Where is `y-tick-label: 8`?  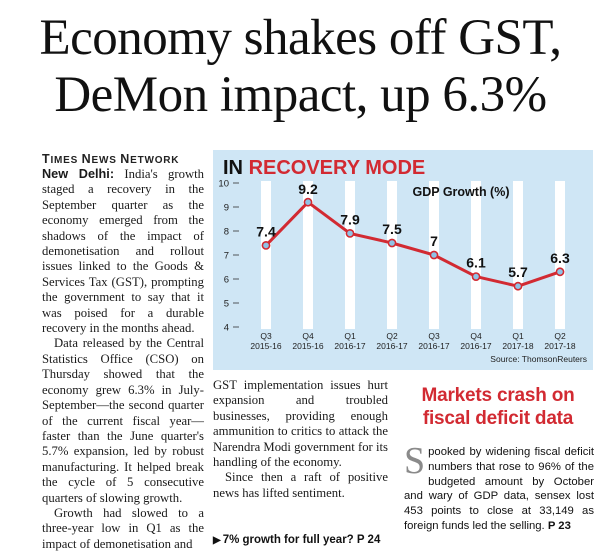
y-tick-label: 8 is located at coordinates (226, 232).